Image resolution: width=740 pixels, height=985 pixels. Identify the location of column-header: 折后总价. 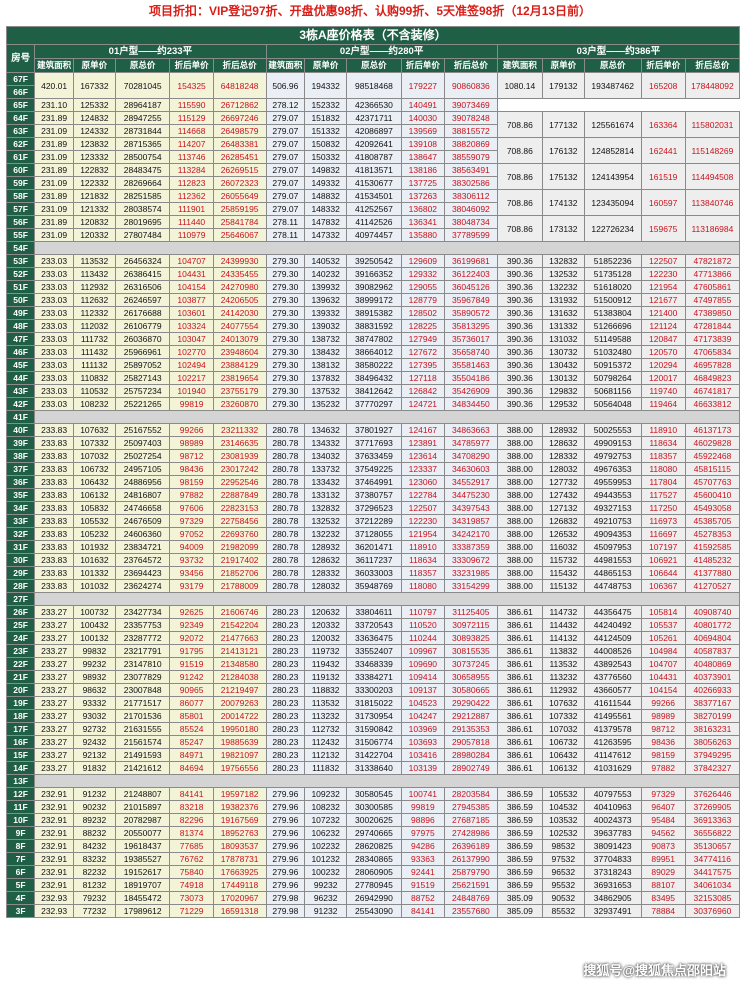
(239, 65).